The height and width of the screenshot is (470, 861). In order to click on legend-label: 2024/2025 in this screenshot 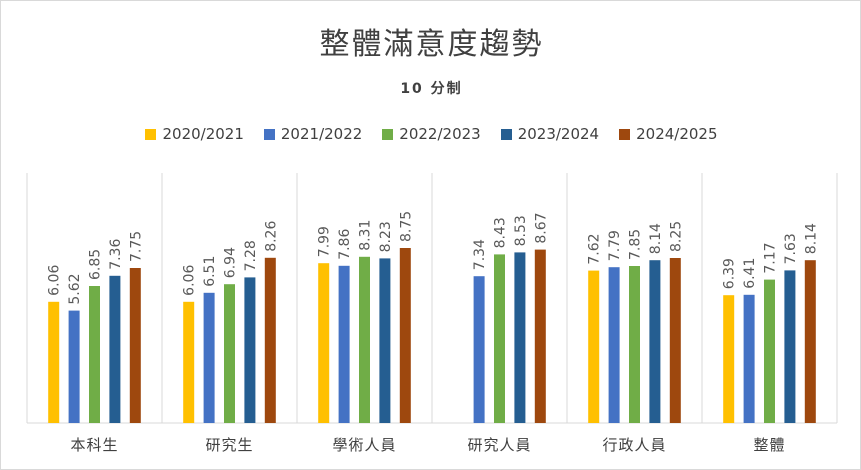, I will do `click(677, 134)`.